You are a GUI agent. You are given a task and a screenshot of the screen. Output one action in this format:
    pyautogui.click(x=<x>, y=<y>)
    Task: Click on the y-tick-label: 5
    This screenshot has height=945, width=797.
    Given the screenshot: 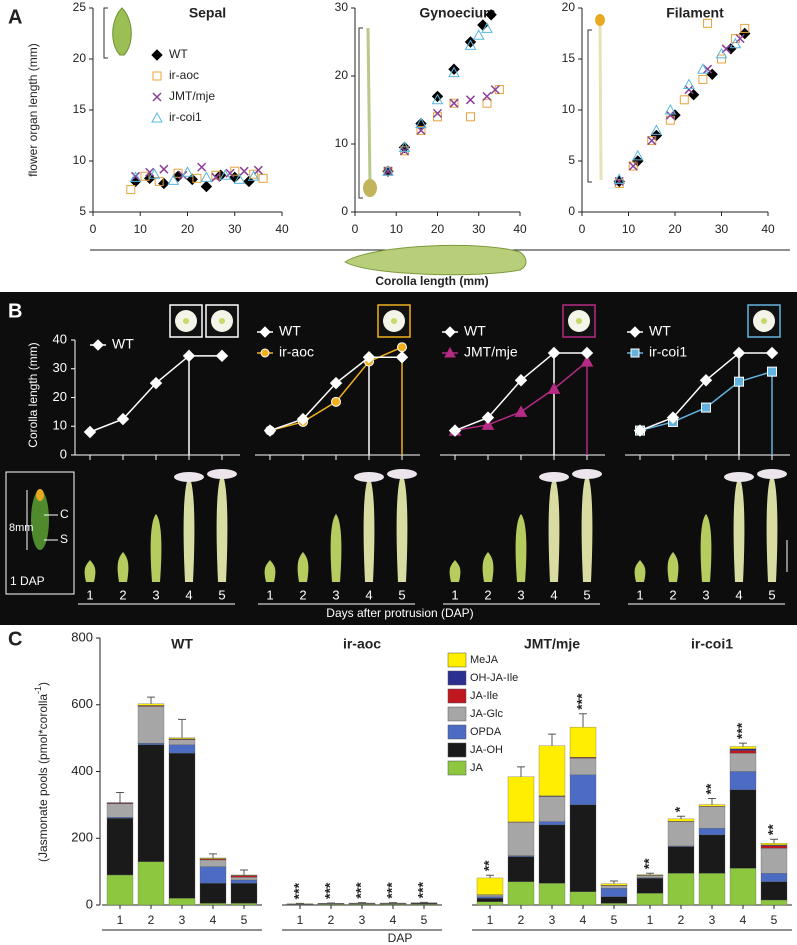 What is the action you would take?
    pyautogui.click(x=571, y=160)
    